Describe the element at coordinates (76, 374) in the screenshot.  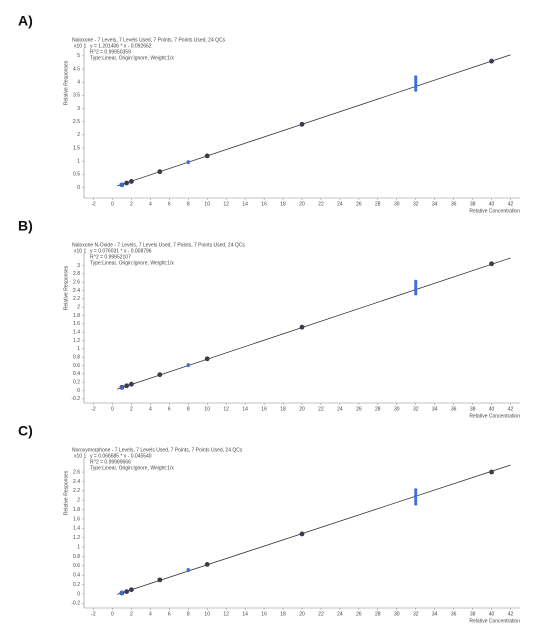
I see `y-tick-label: 0.4` at that location.